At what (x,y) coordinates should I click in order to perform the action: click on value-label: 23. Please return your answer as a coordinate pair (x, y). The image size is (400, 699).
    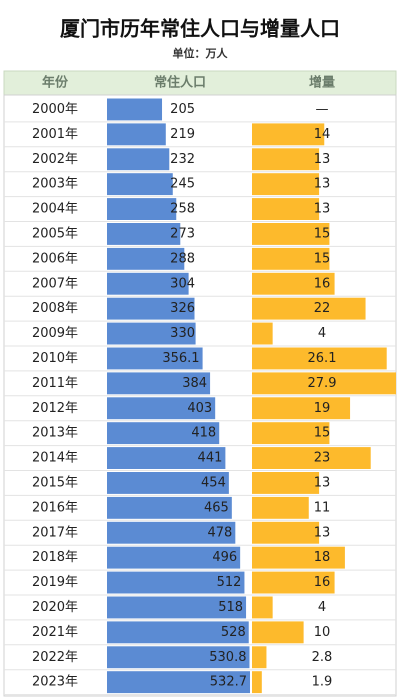
    Looking at the image, I should click on (322, 458).